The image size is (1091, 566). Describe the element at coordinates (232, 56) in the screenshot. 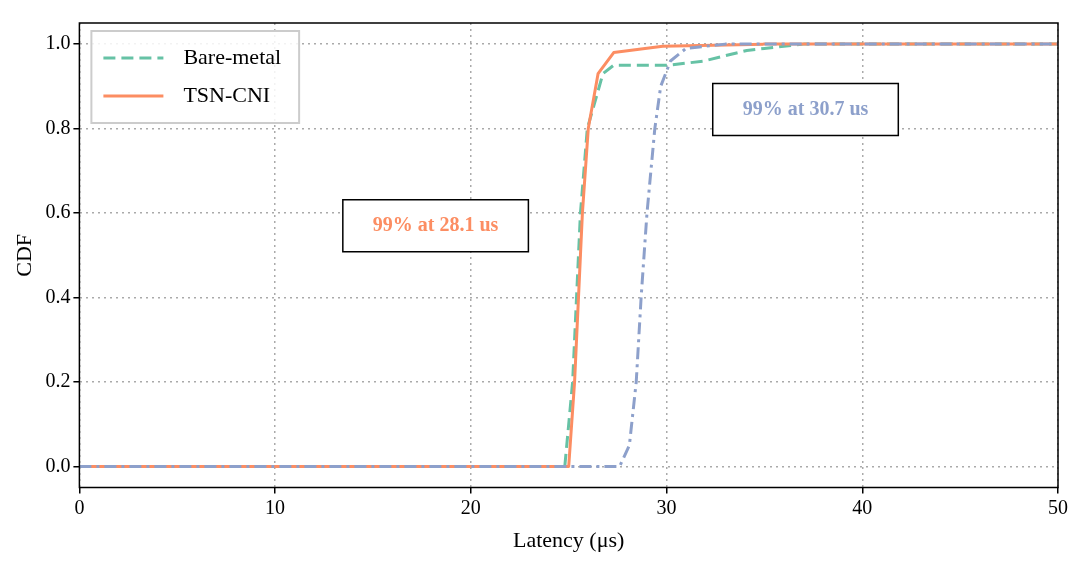

I see `legend-label: Bare-metal` at that location.